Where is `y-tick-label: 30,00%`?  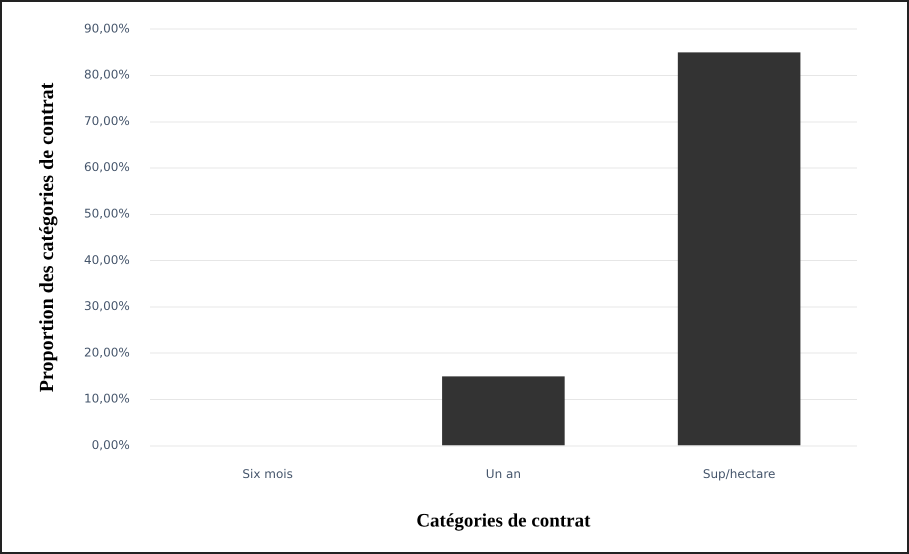 y-tick-label: 30,00% is located at coordinates (107, 306).